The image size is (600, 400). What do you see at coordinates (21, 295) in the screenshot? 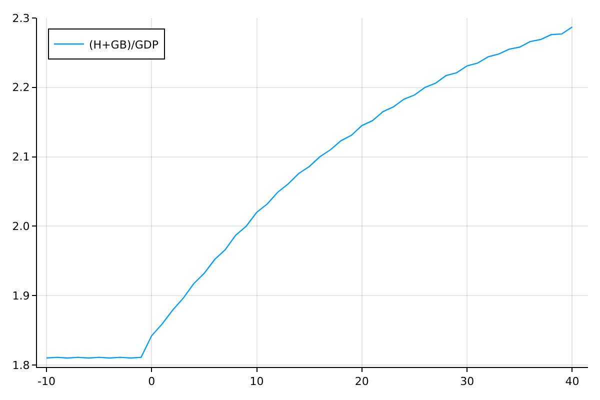
I see `y-tick-label: 1.9` at bounding box center [21, 295].